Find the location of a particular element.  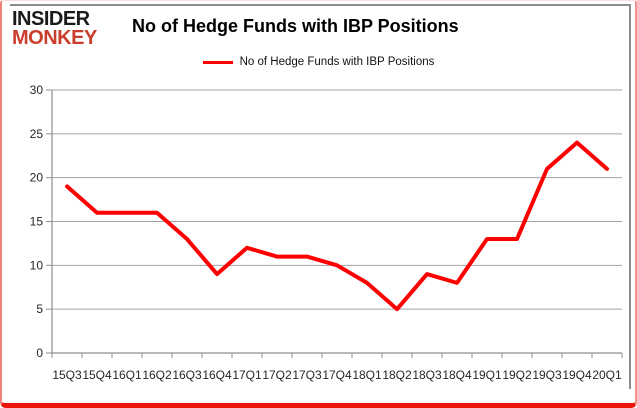

logo-line-monkey: MONKEY is located at coordinates (54, 38).